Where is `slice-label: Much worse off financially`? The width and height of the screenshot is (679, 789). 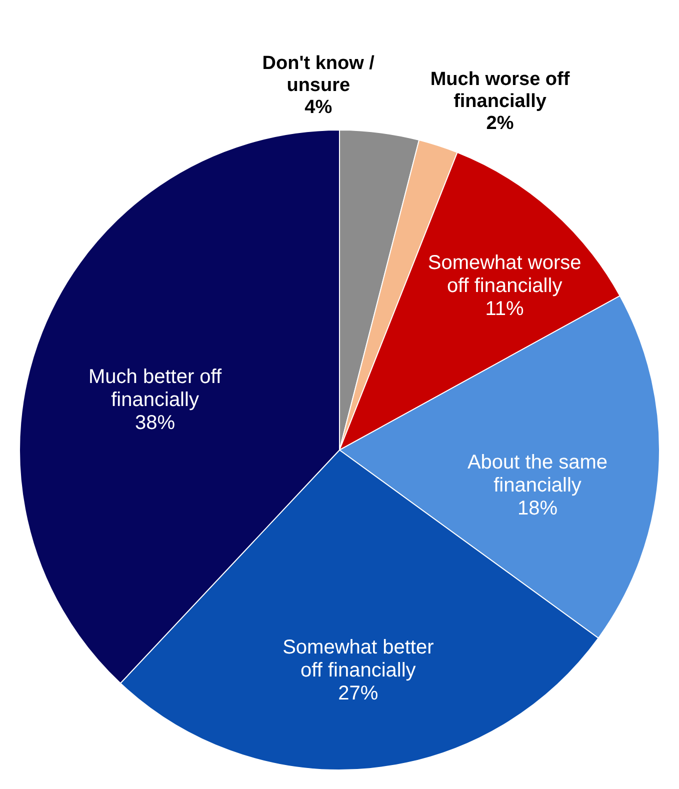
slice-label: Much worse off financially is located at coordinates (500, 90).